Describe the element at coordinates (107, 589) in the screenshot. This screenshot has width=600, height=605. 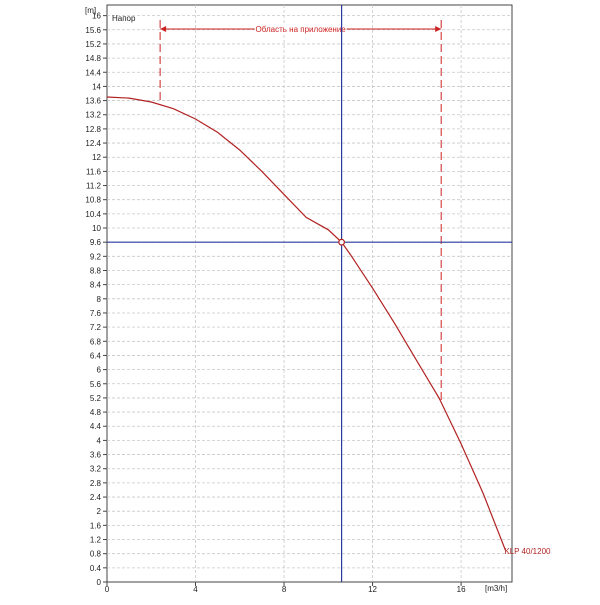
I see `x-tick-label: 0` at that location.